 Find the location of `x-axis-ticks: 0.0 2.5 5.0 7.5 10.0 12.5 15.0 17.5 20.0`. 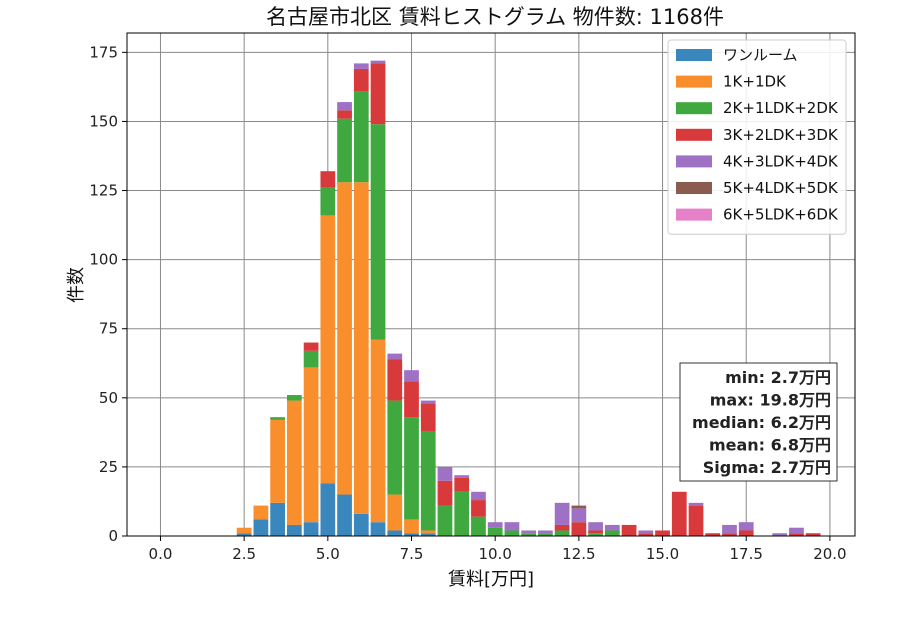

x-axis-ticks: 0.0 2.5 5.0 7.5 10.0 12.5 15.0 17.5 20.0 is located at coordinates (498, 549).